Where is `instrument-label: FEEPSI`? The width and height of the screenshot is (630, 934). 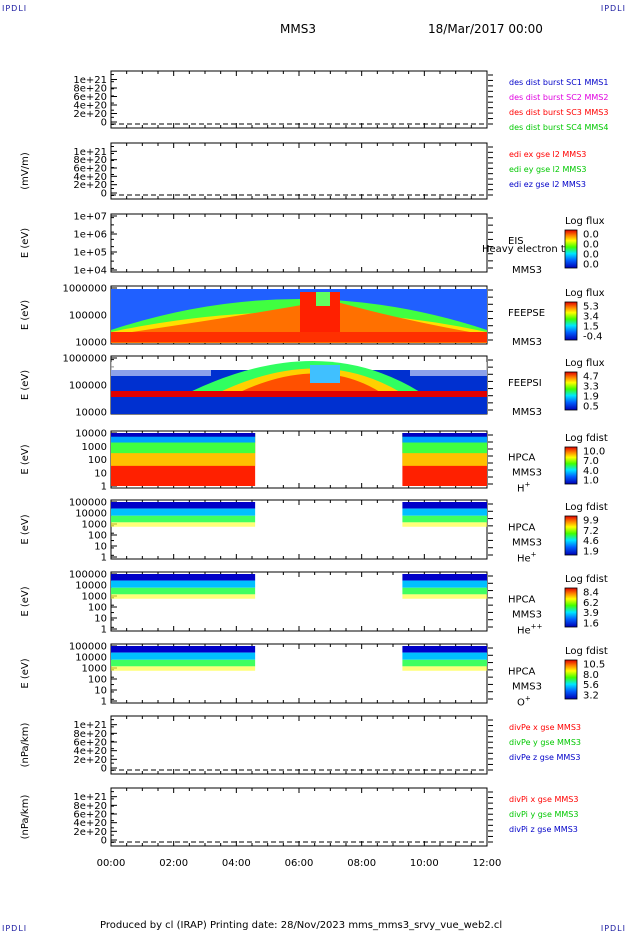
instrument-label: FEEPSI is located at coordinates (525, 383).